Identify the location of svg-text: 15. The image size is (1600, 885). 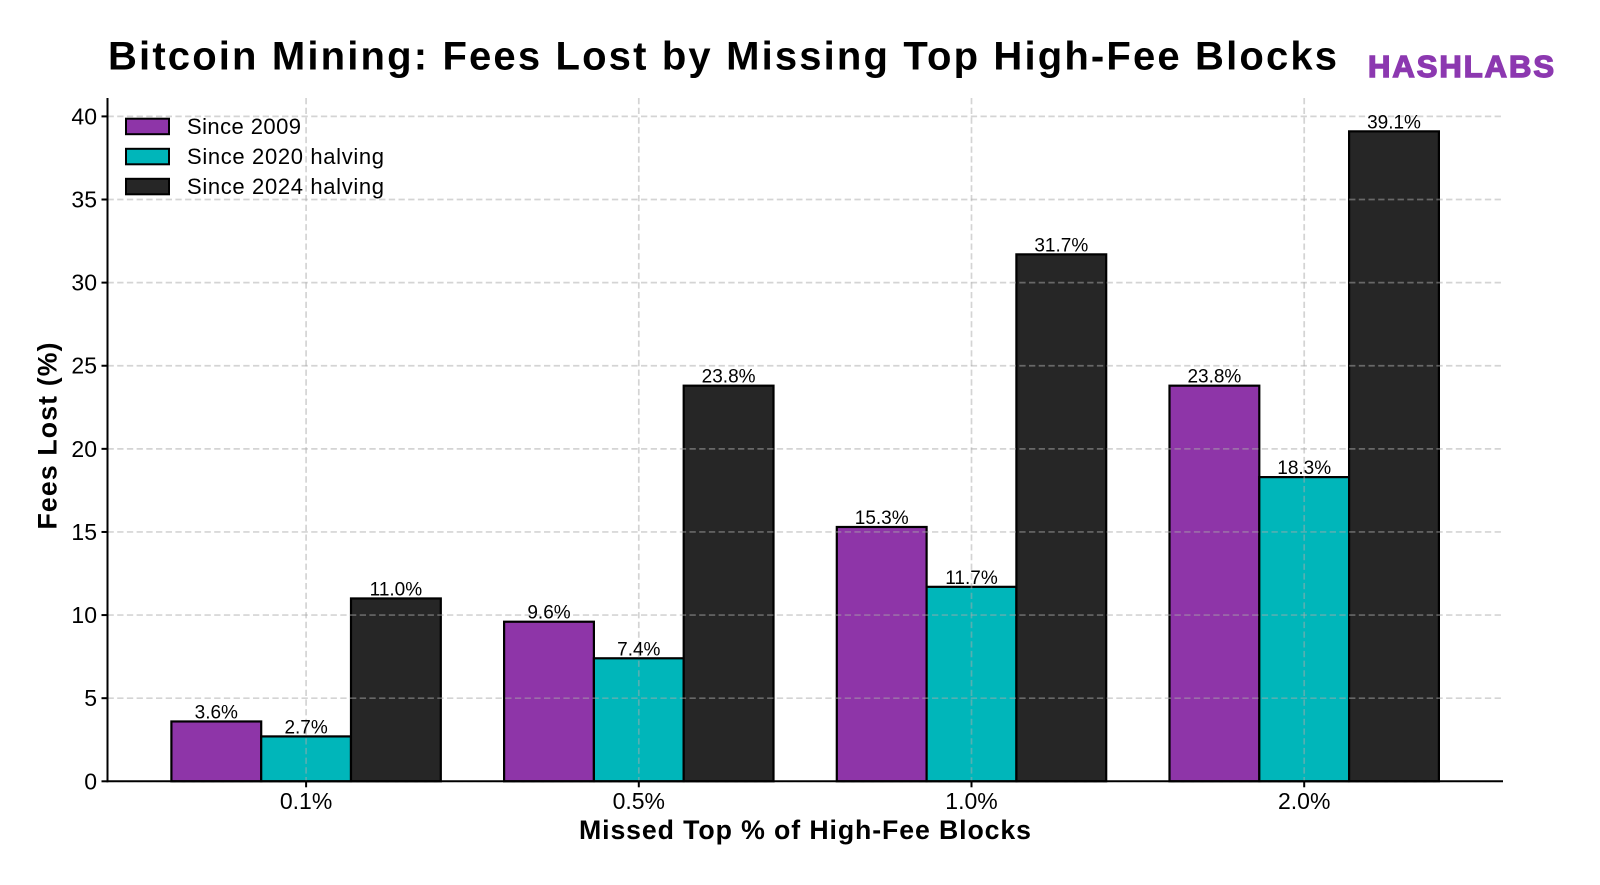
(84, 532).